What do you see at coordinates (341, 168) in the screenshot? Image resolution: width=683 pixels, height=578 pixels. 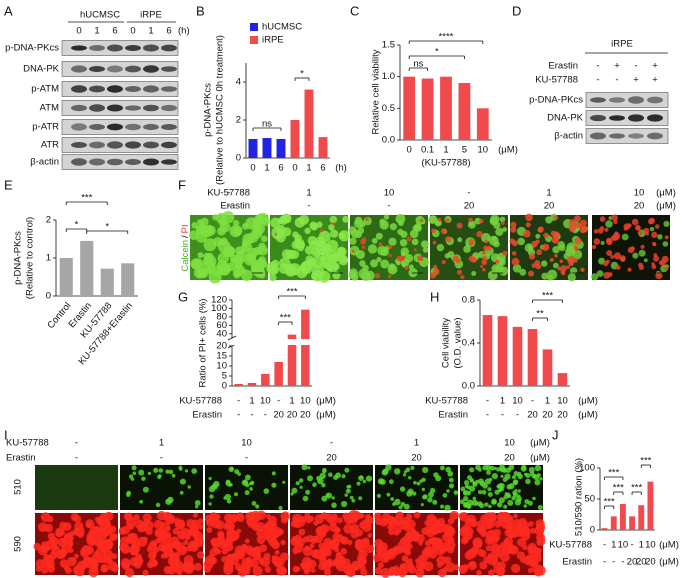 I see `unit-label: (h)` at bounding box center [341, 168].